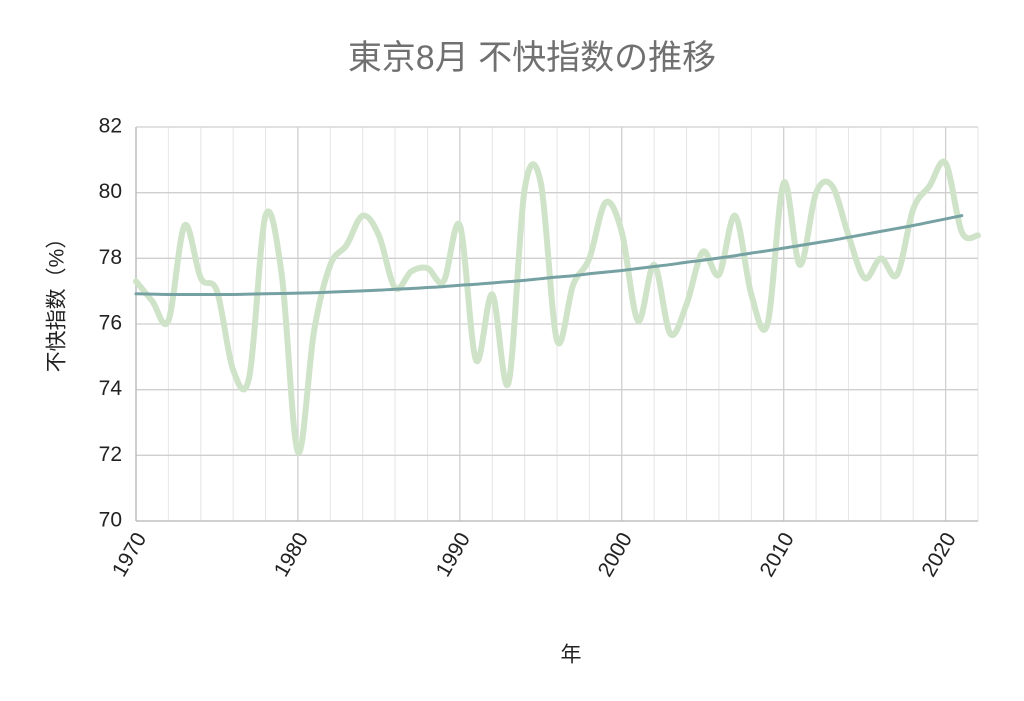  What do you see at coordinates (129, 555) in the screenshot?
I see `x-tick-label: 1970` at bounding box center [129, 555].